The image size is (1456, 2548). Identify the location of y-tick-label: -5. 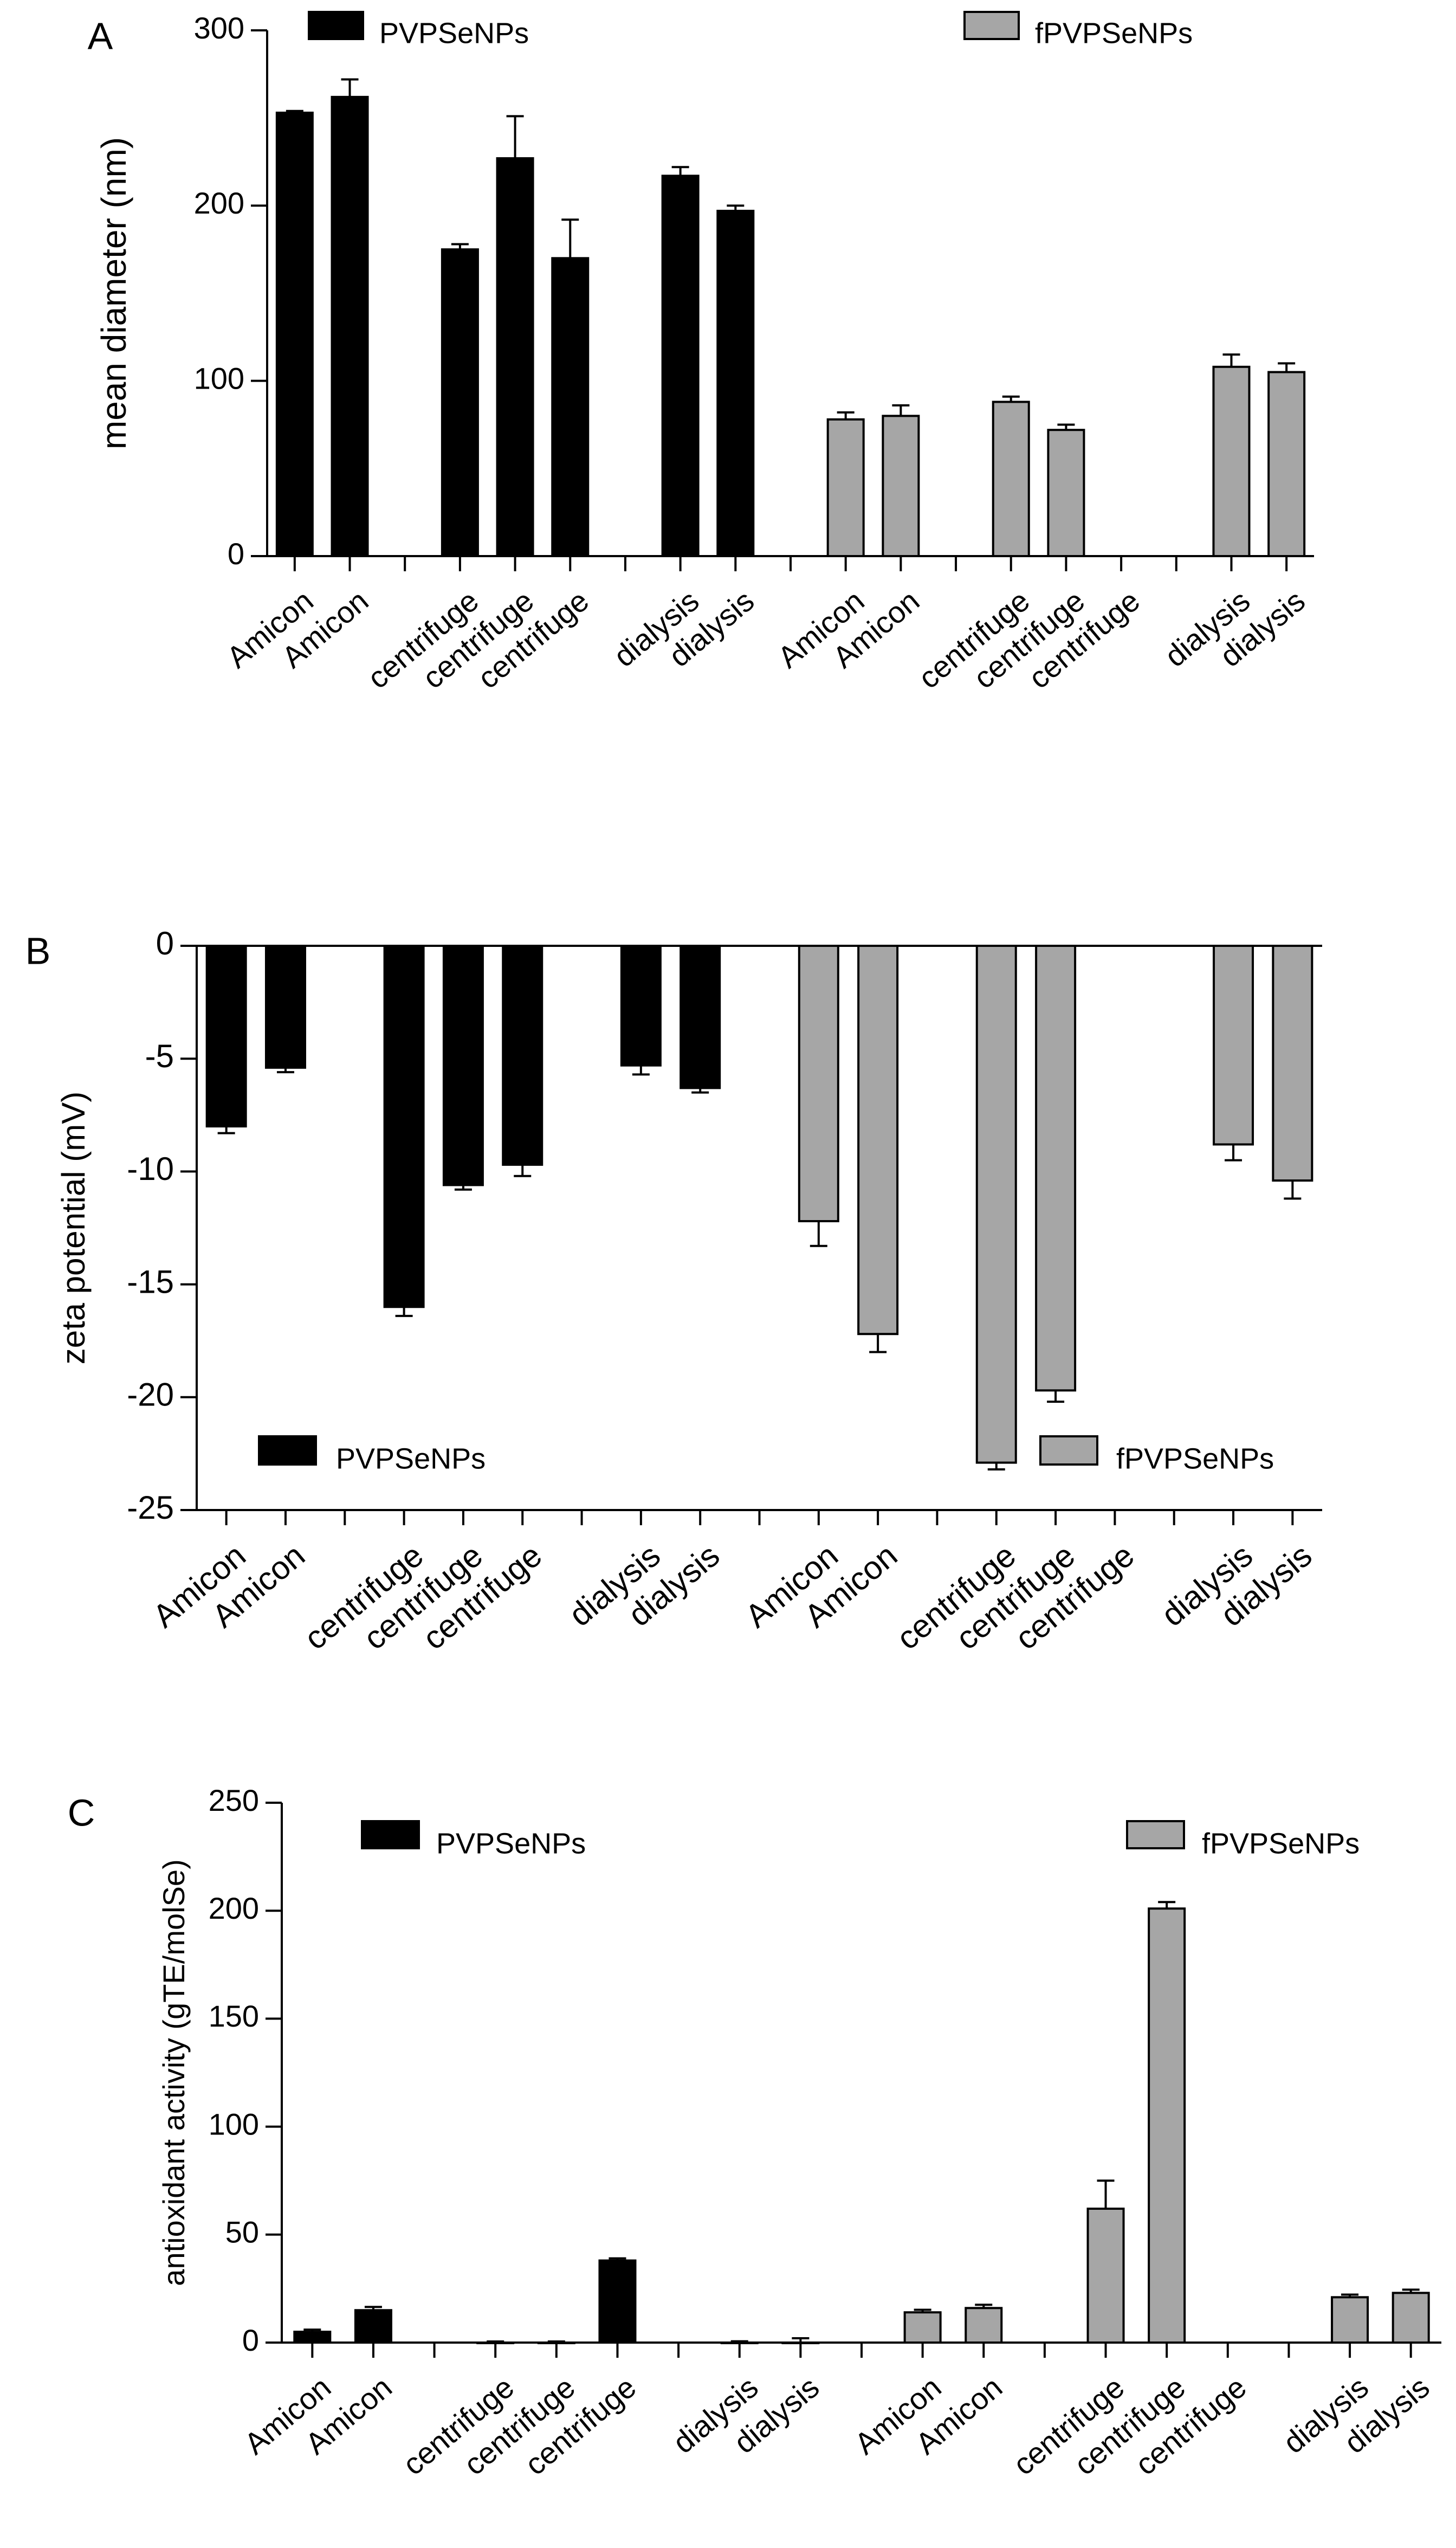
(159, 1056).